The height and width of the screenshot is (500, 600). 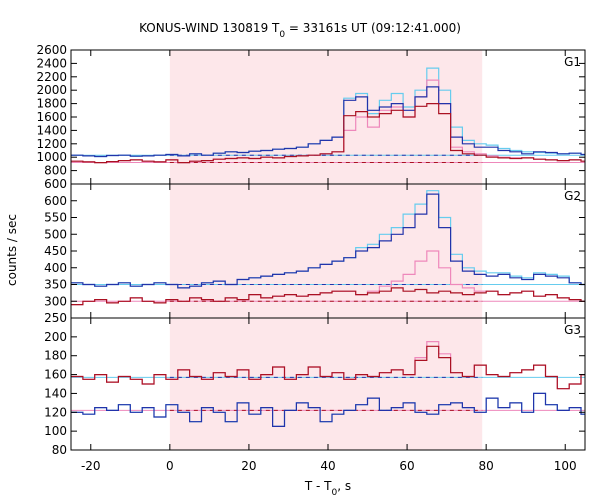 I want to click on y-axis-label: counts / sec, so click(x=12, y=250).